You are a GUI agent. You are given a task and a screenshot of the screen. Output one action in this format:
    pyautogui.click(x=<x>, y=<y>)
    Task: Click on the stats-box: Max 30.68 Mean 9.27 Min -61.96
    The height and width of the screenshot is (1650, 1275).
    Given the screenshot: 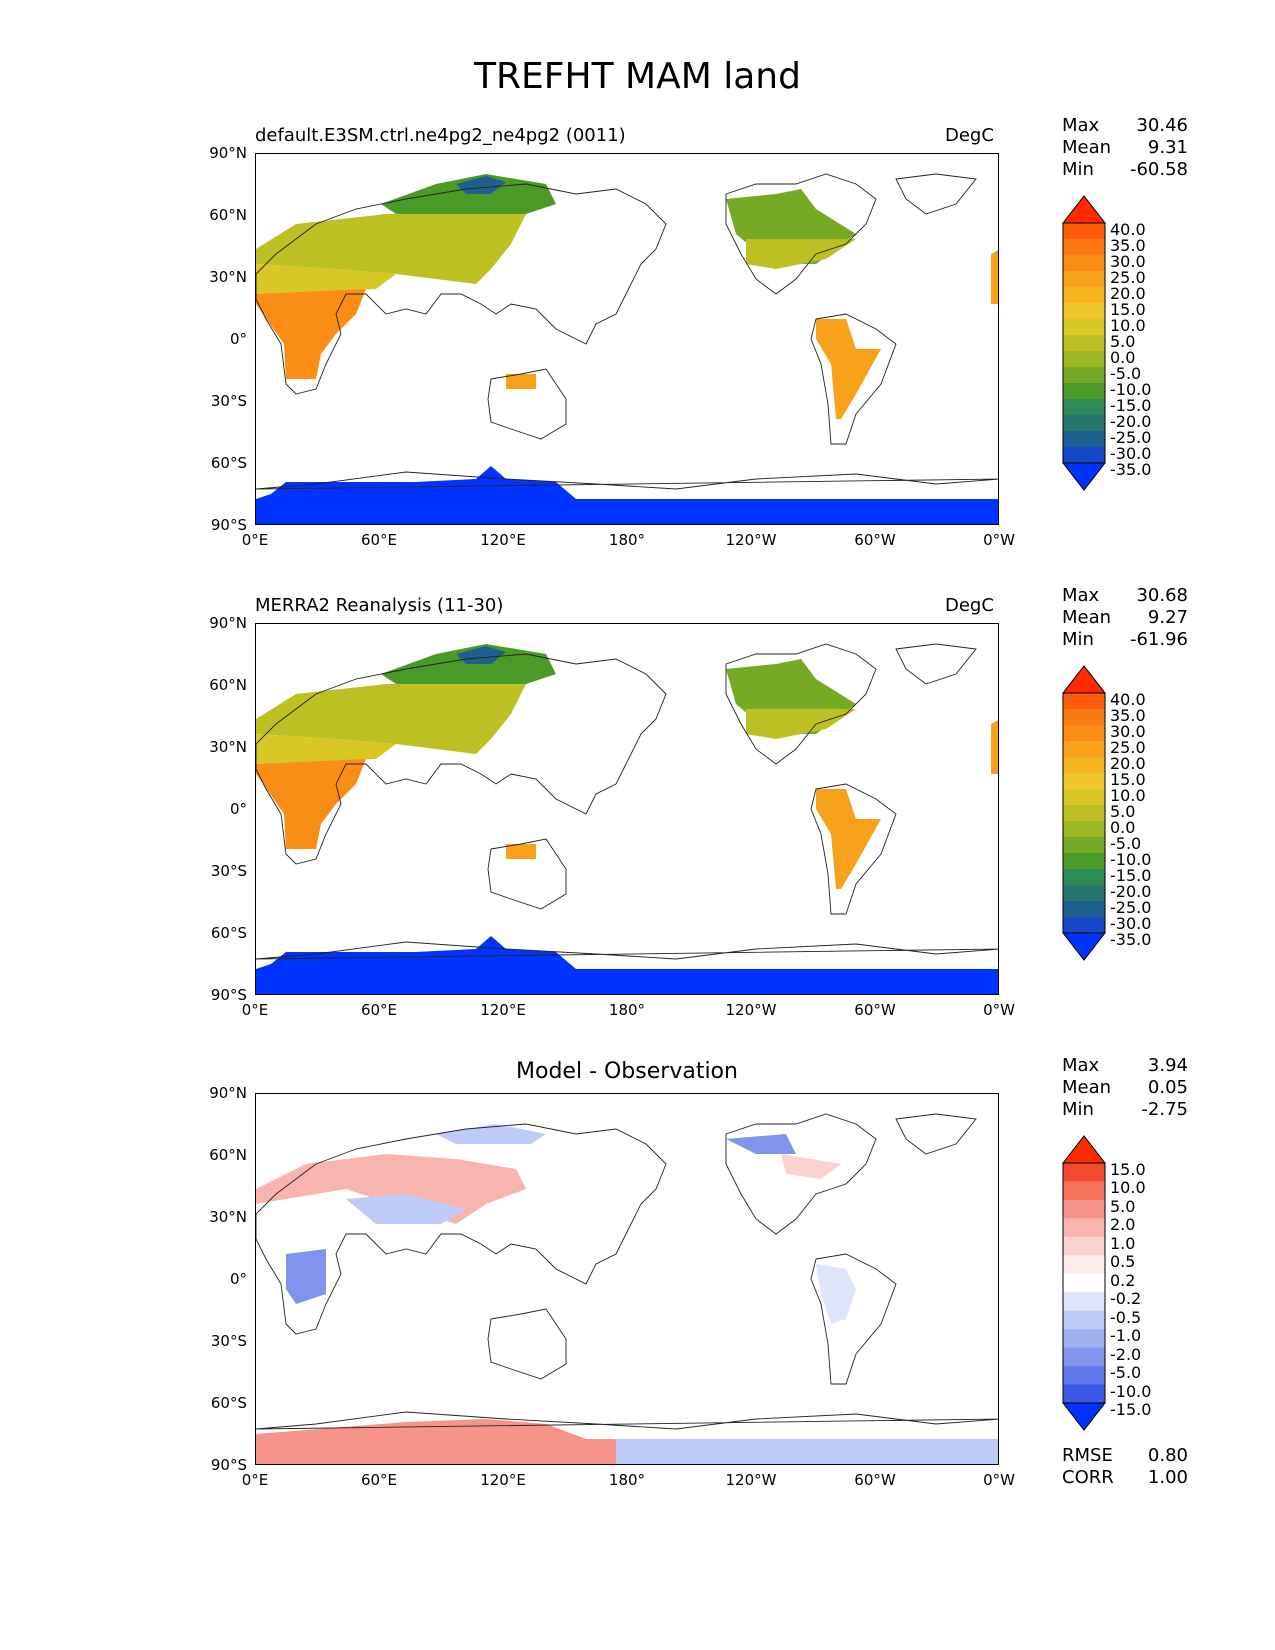 What is the action you would take?
    pyautogui.click(x=1125, y=618)
    